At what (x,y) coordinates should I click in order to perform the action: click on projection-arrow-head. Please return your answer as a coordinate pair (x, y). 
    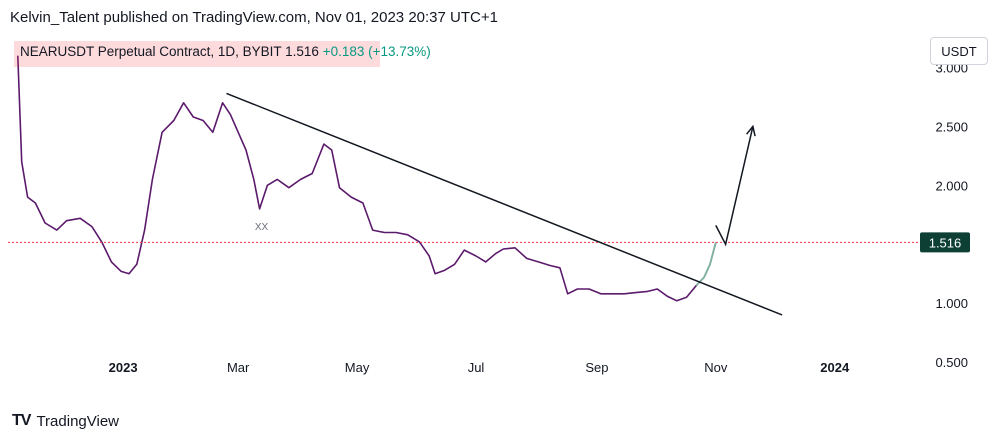
    Looking at the image, I should click on (751, 130).